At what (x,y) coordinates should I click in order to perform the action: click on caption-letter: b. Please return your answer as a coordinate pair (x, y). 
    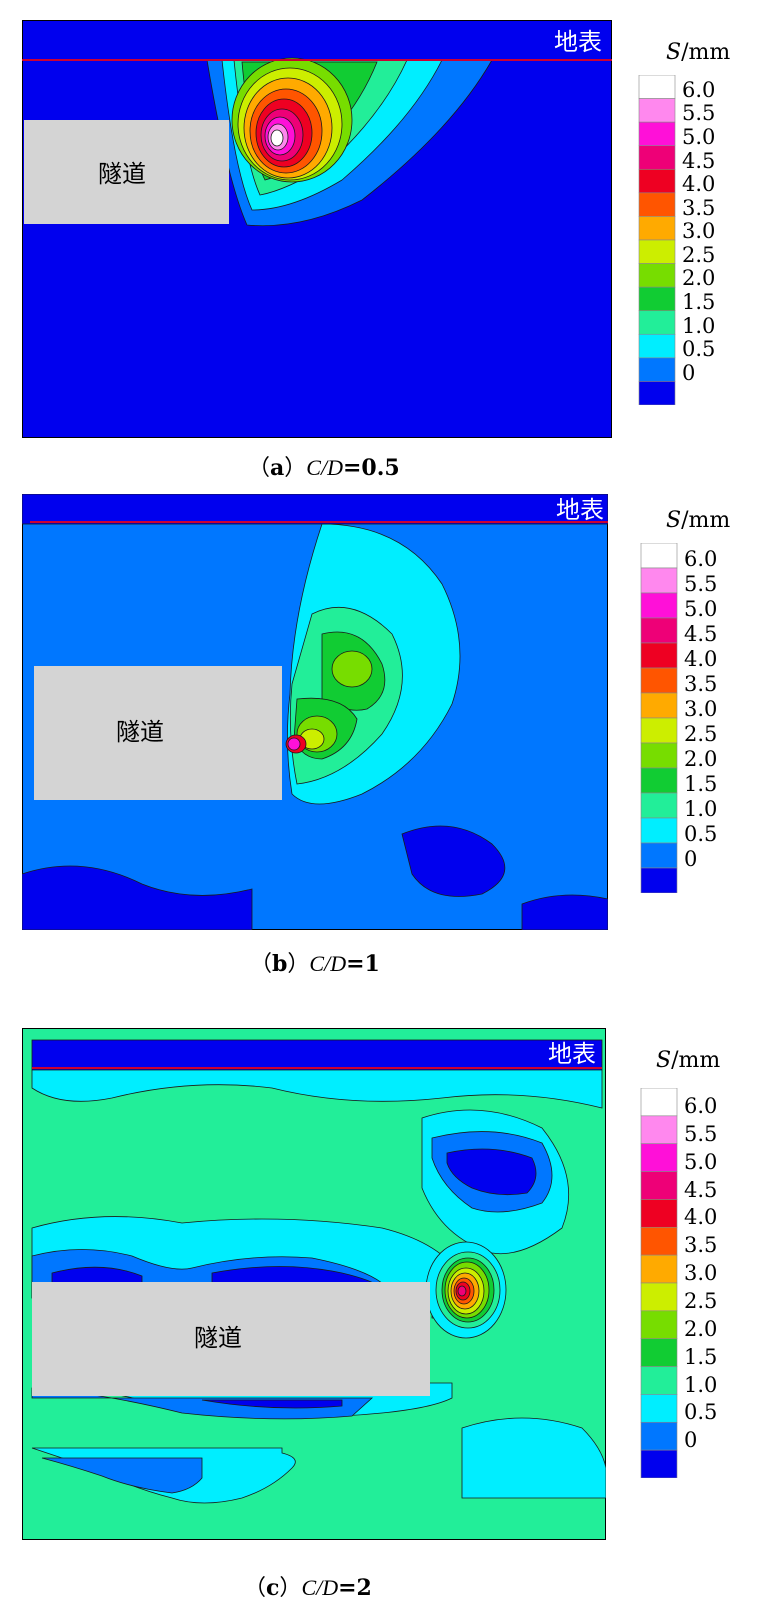
    Looking at the image, I should click on (280, 964).